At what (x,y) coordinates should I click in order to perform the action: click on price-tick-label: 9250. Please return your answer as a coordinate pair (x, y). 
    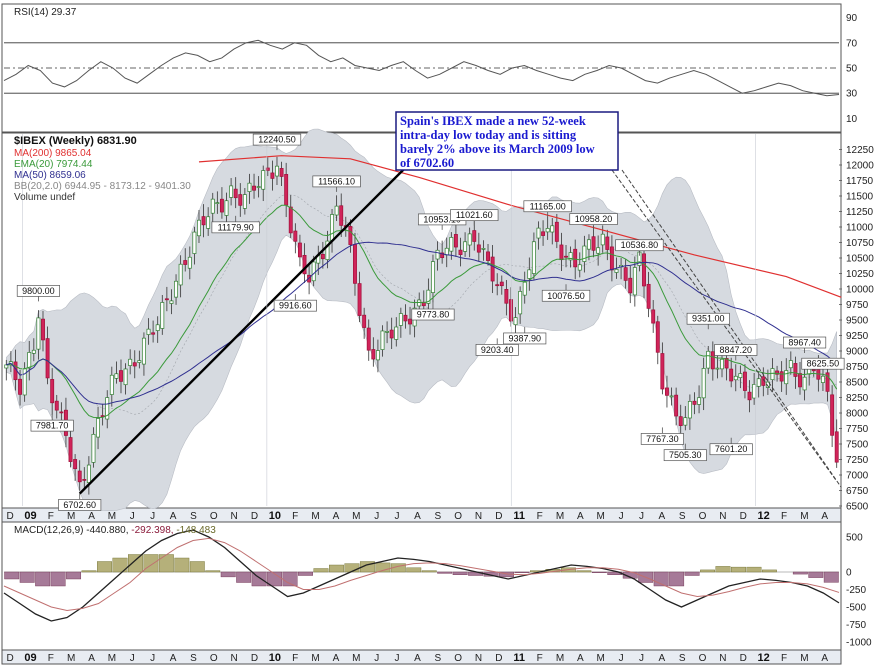
    Looking at the image, I should click on (857, 336).